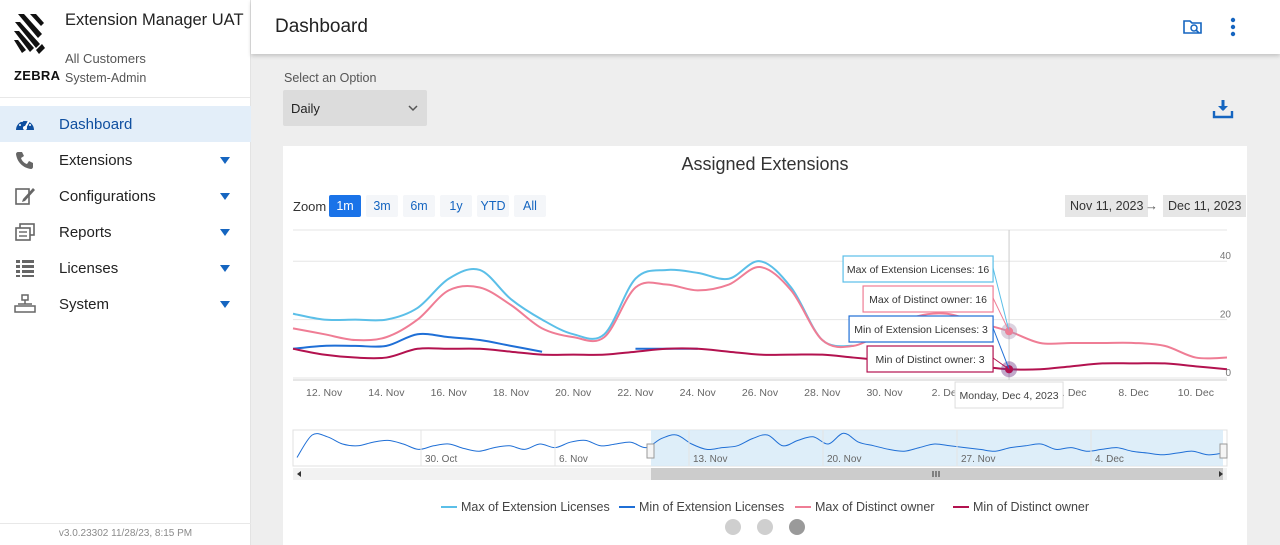 This screenshot has width=1280, height=545. I want to click on legend-label: Max of Extension Licenses, so click(535, 507).